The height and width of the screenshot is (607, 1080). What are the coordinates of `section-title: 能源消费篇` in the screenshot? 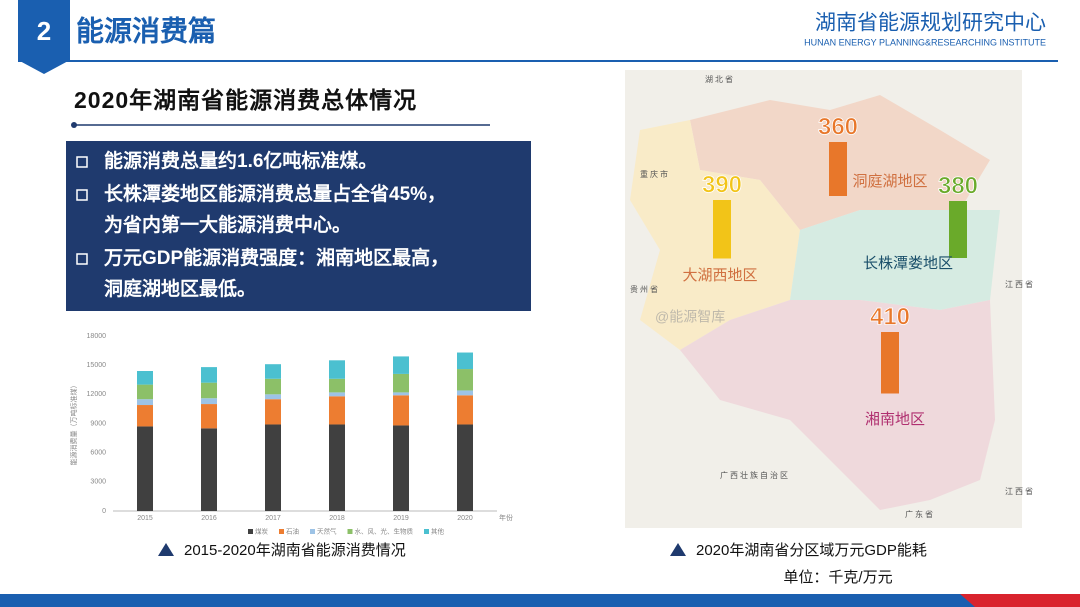 It's located at (146, 30).